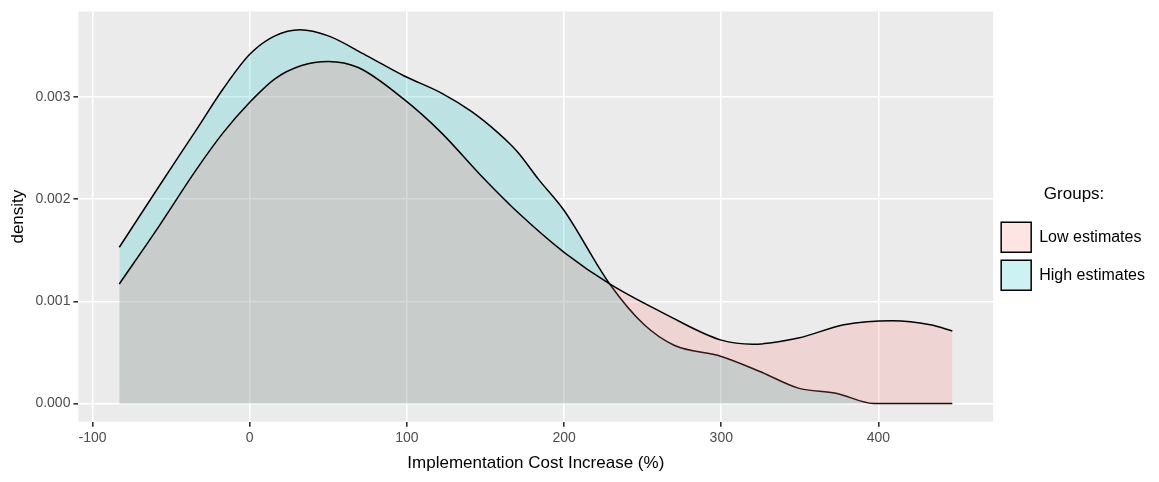 This screenshot has width=1159, height=482. Describe the element at coordinates (53, 198) in the screenshot. I see `y-tick-label: 0.002` at that location.